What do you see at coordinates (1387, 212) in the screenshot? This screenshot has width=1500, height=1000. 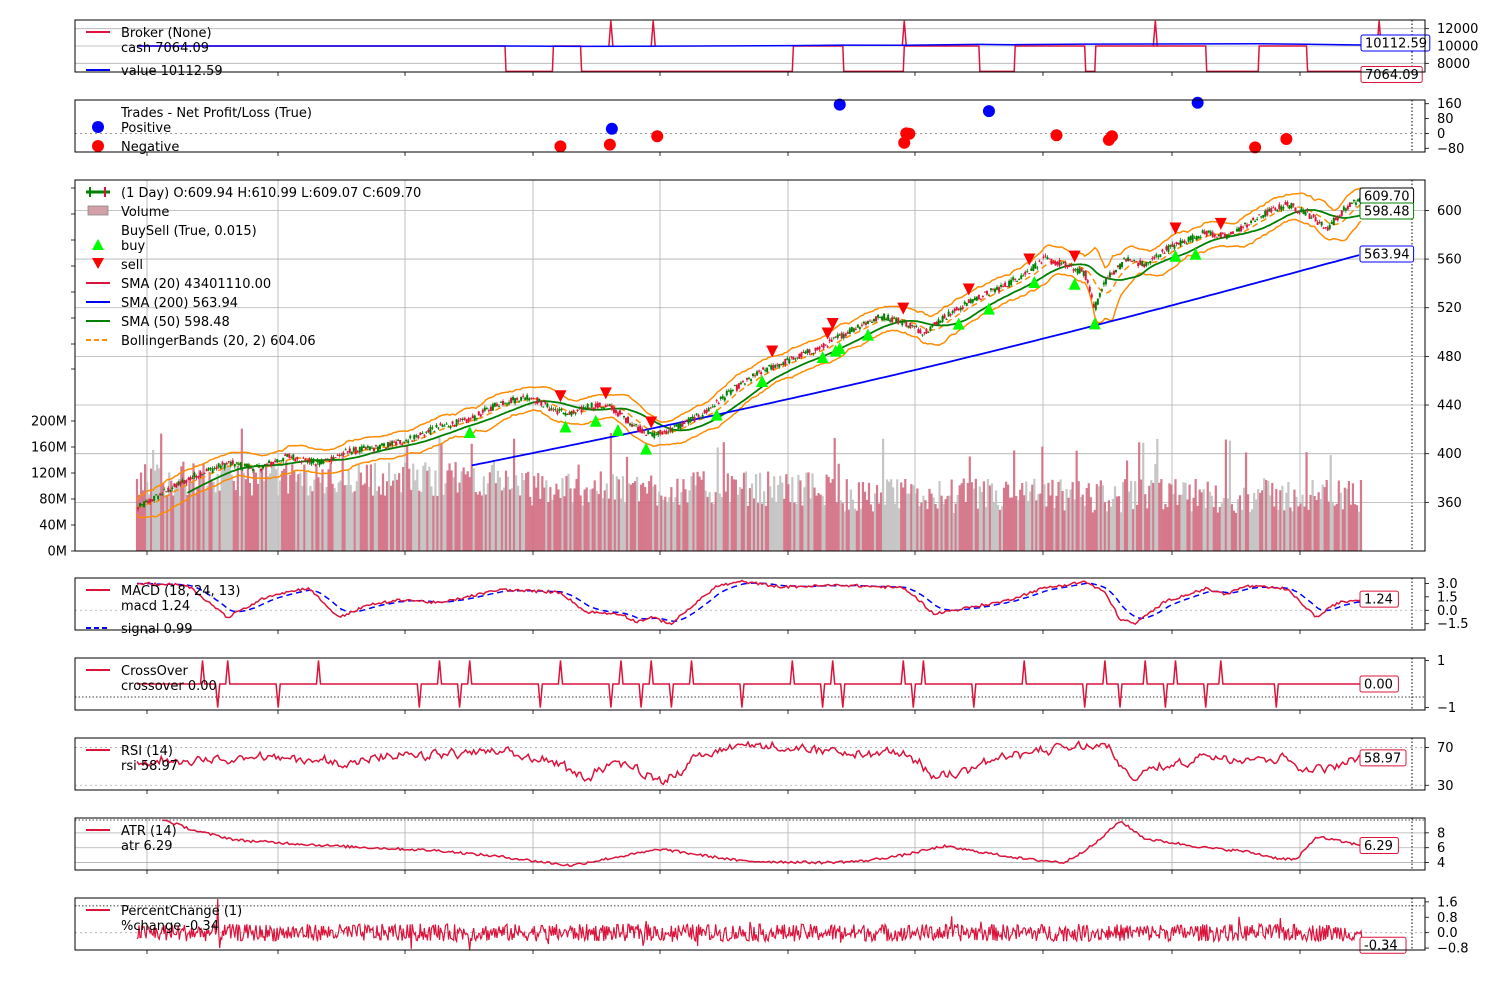 I see `price-end-label-1: 598.48` at bounding box center [1387, 212].